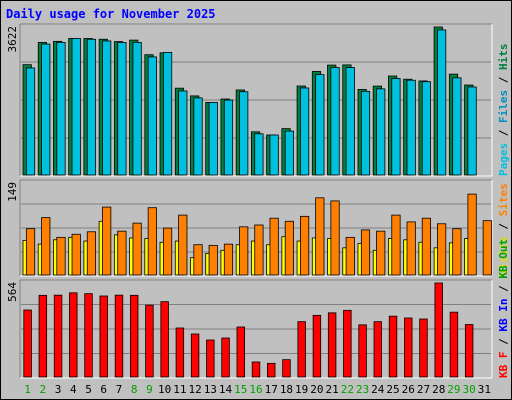  What do you see at coordinates (274, 155) in the screenshot?
I see `bar-panel1-files-day-17-face` at bounding box center [274, 155].